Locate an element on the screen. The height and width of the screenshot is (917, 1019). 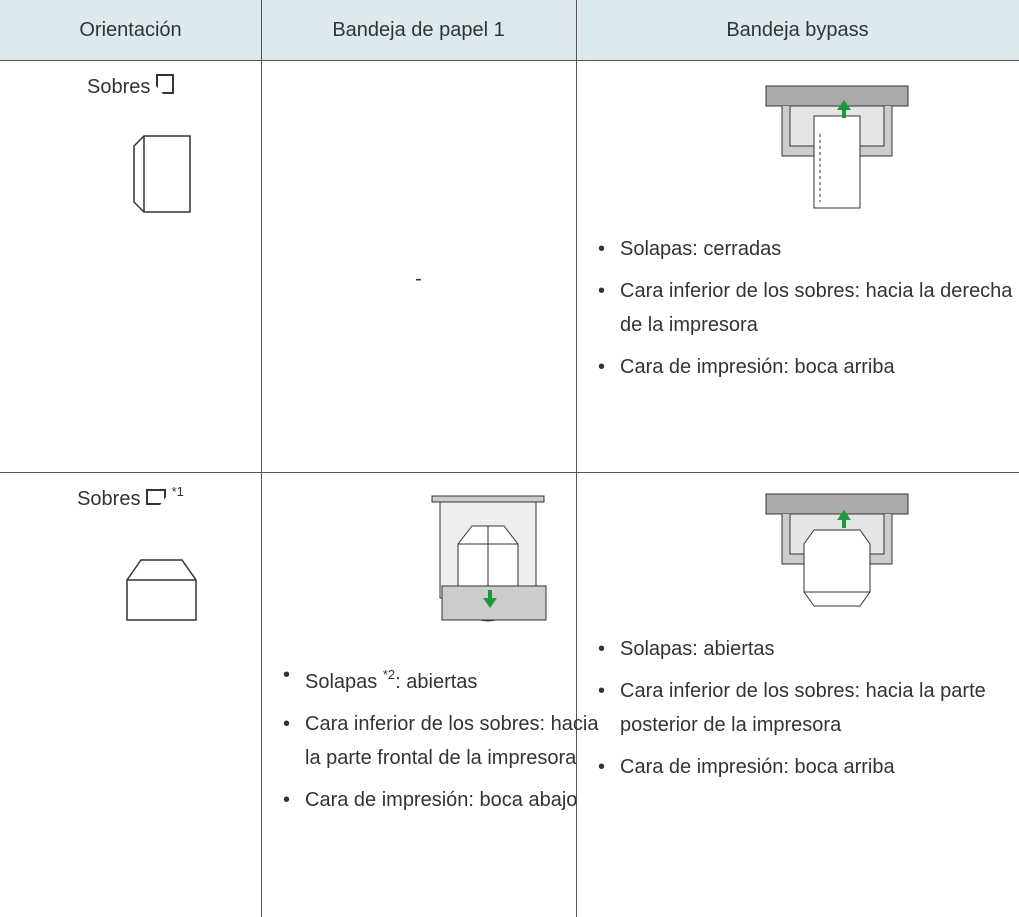
tray1-cell: - is located at coordinates (418, 279).